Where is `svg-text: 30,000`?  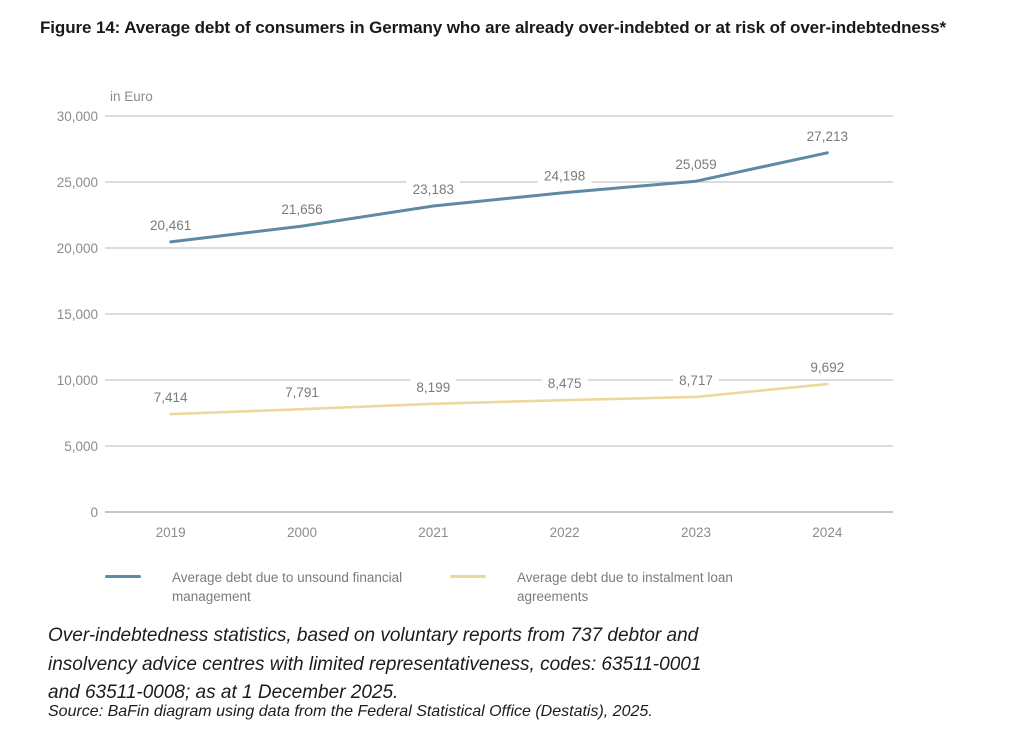 svg-text: 30,000 is located at coordinates (77, 116).